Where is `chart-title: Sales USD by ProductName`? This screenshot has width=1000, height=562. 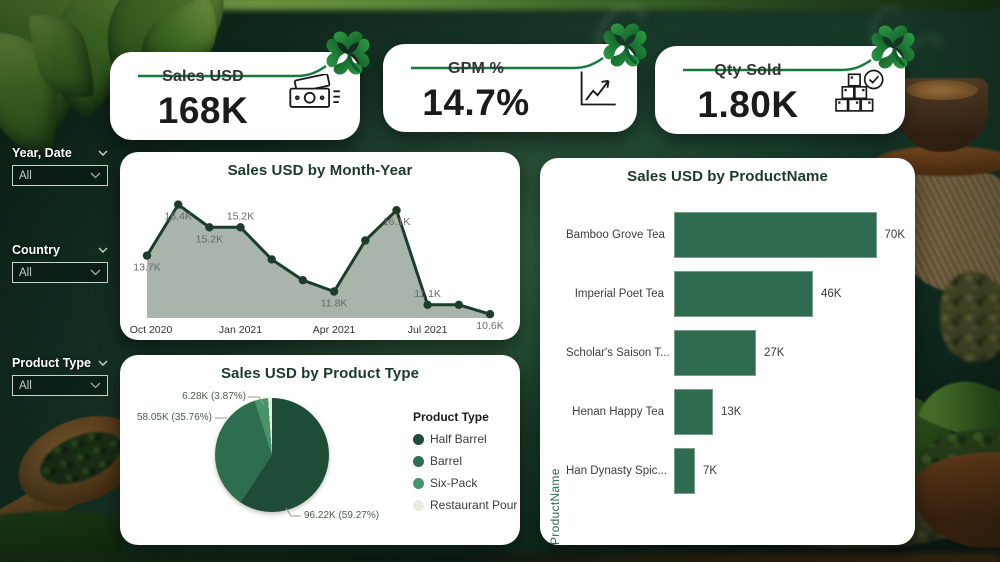
chart-title: Sales USD by ProductName is located at coordinates (727, 176).